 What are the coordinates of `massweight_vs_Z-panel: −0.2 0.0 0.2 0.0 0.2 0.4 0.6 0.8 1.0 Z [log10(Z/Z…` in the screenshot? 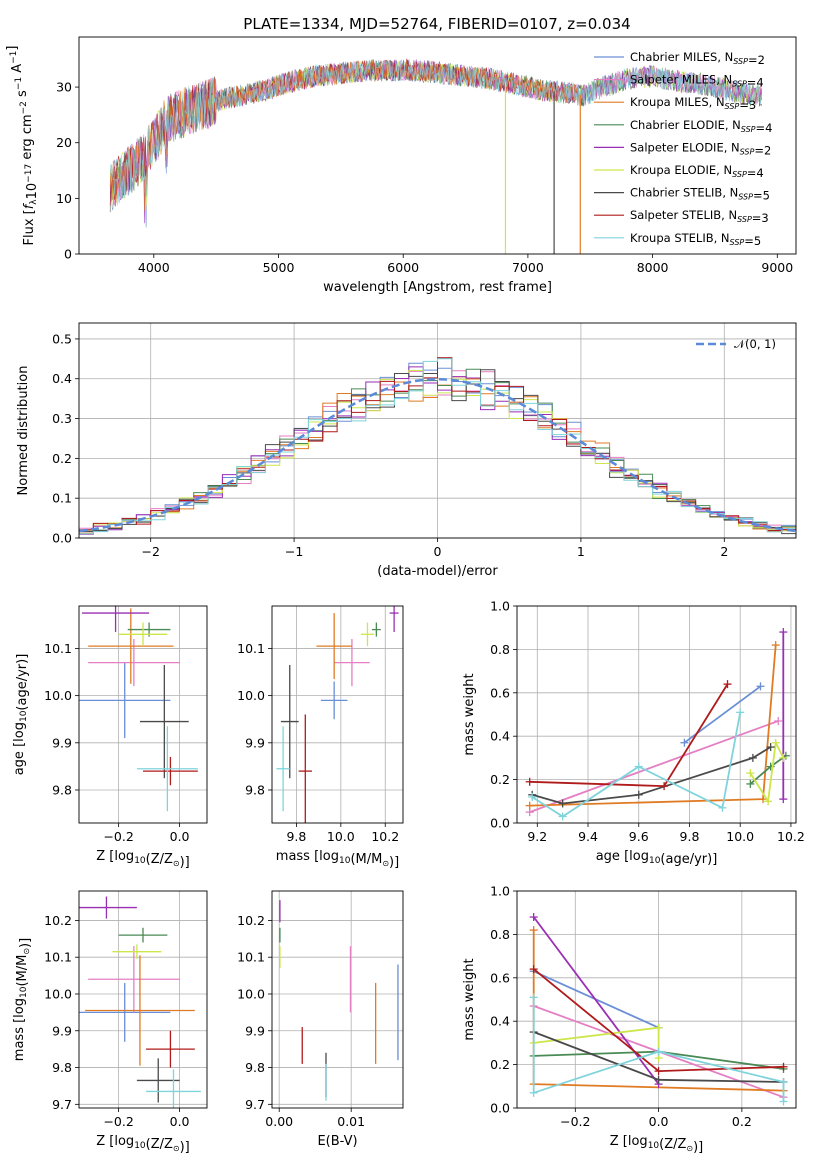 It's located at (629, 1019).